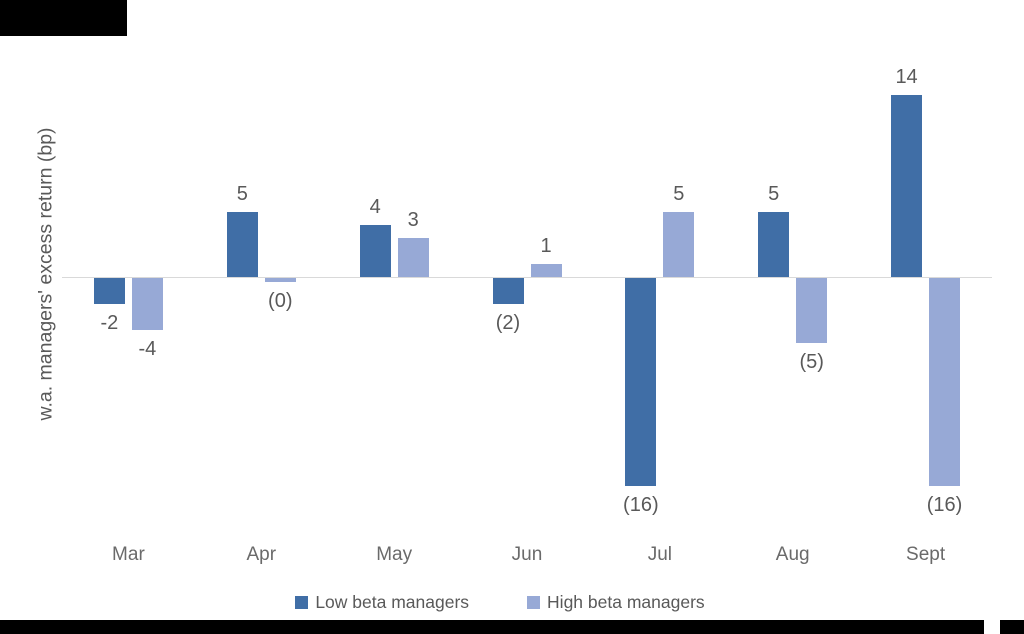  What do you see at coordinates (413, 220) in the screenshot?
I see `value-label-high-beta-may: 3` at bounding box center [413, 220].